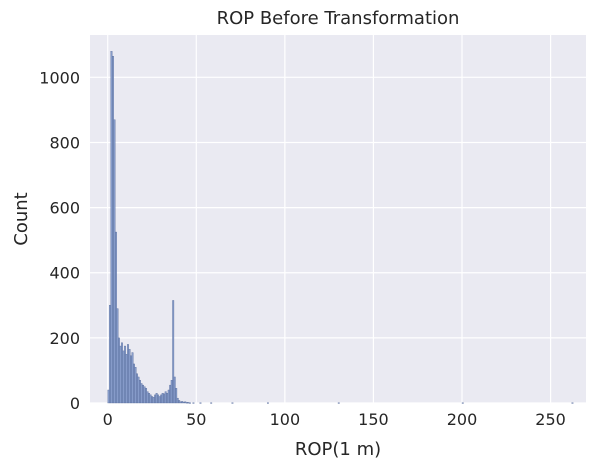  Describe the element at coordinates (373, 419) in the screenshot. I see `x-tick-label: 150` at that location.